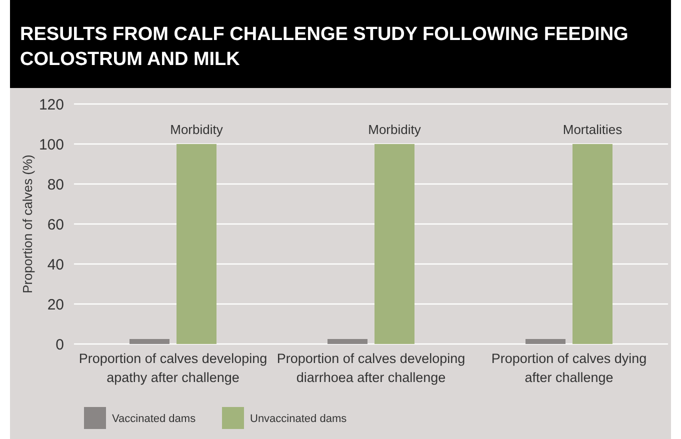 This screenshot has width=681, height=439. What do you see at coordinates (51, 105) in the screenshot?
I see `y-tick-label: 120` at bounding box center [51, 105].